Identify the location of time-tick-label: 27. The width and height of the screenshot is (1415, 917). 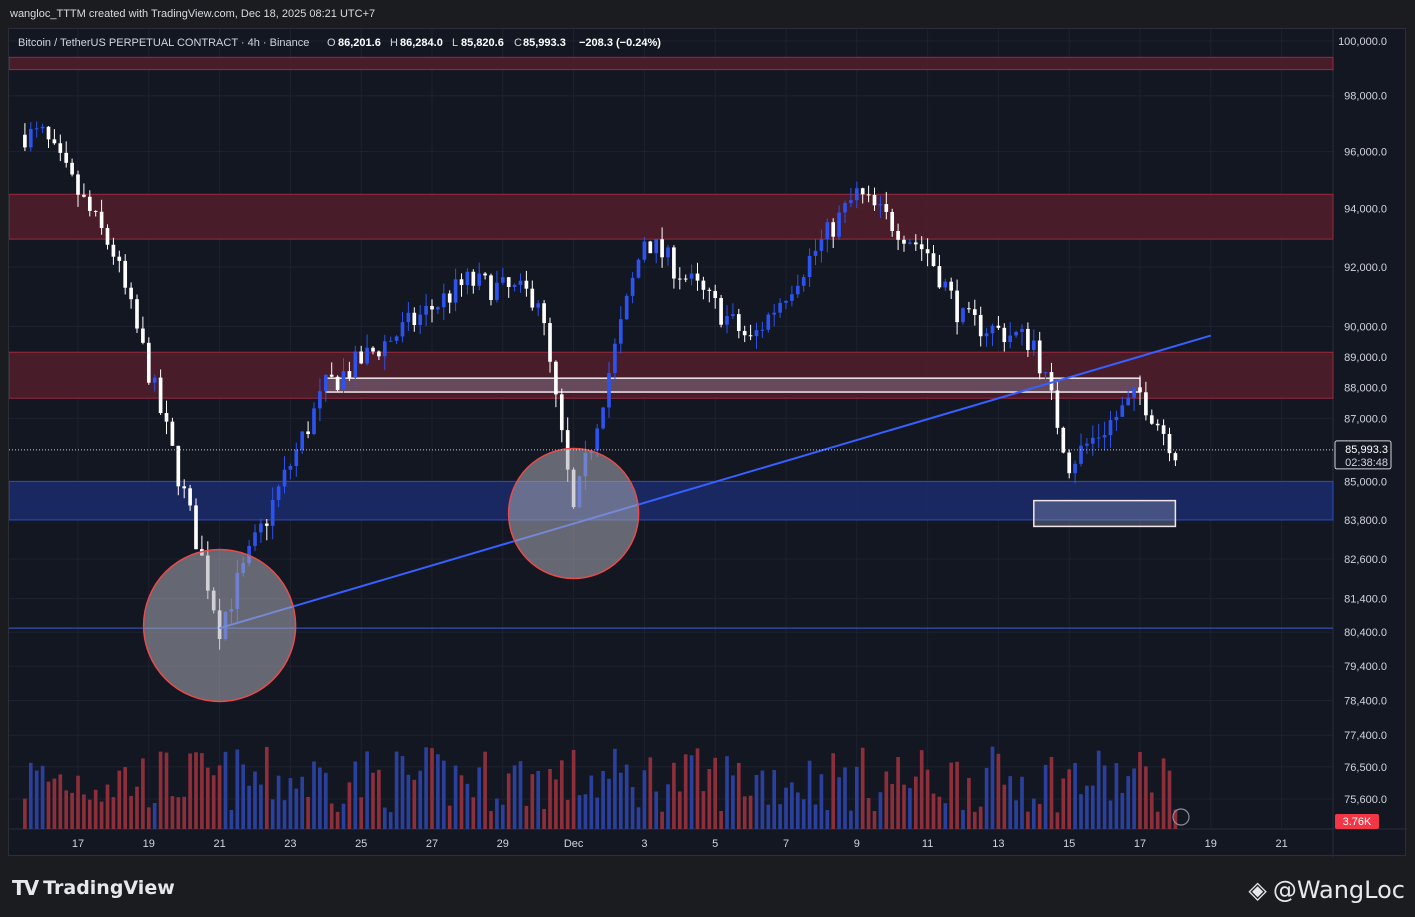
(432, 844).